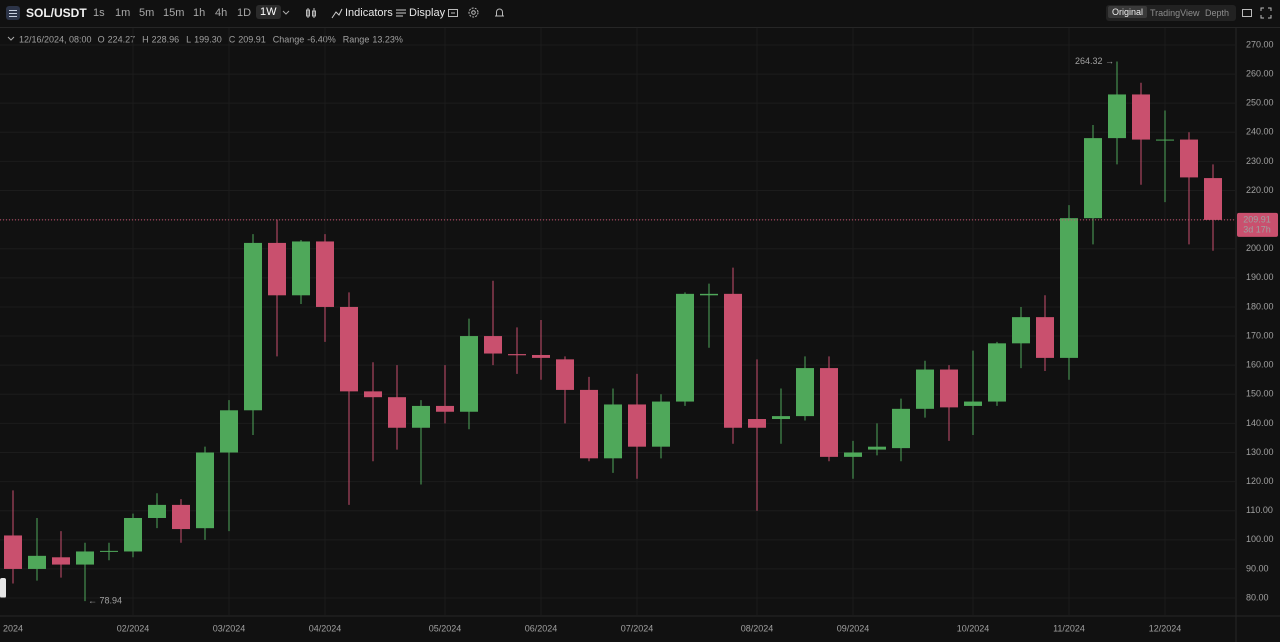 The height and width of the screenshot is (642, 1280). What do you see at coordinates (56, 13) in the screenshot?
I see `symbol: SOL/USDT` at bounding box center [56, 13].